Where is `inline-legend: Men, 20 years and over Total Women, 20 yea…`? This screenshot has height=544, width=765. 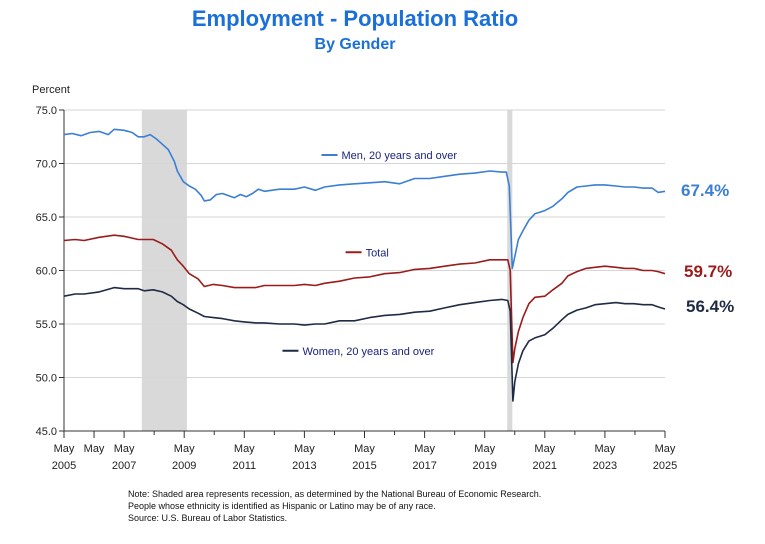
inline-legend: Men, 20 years and over Total Women, 20 yea… is located at coordinates (369, 254).